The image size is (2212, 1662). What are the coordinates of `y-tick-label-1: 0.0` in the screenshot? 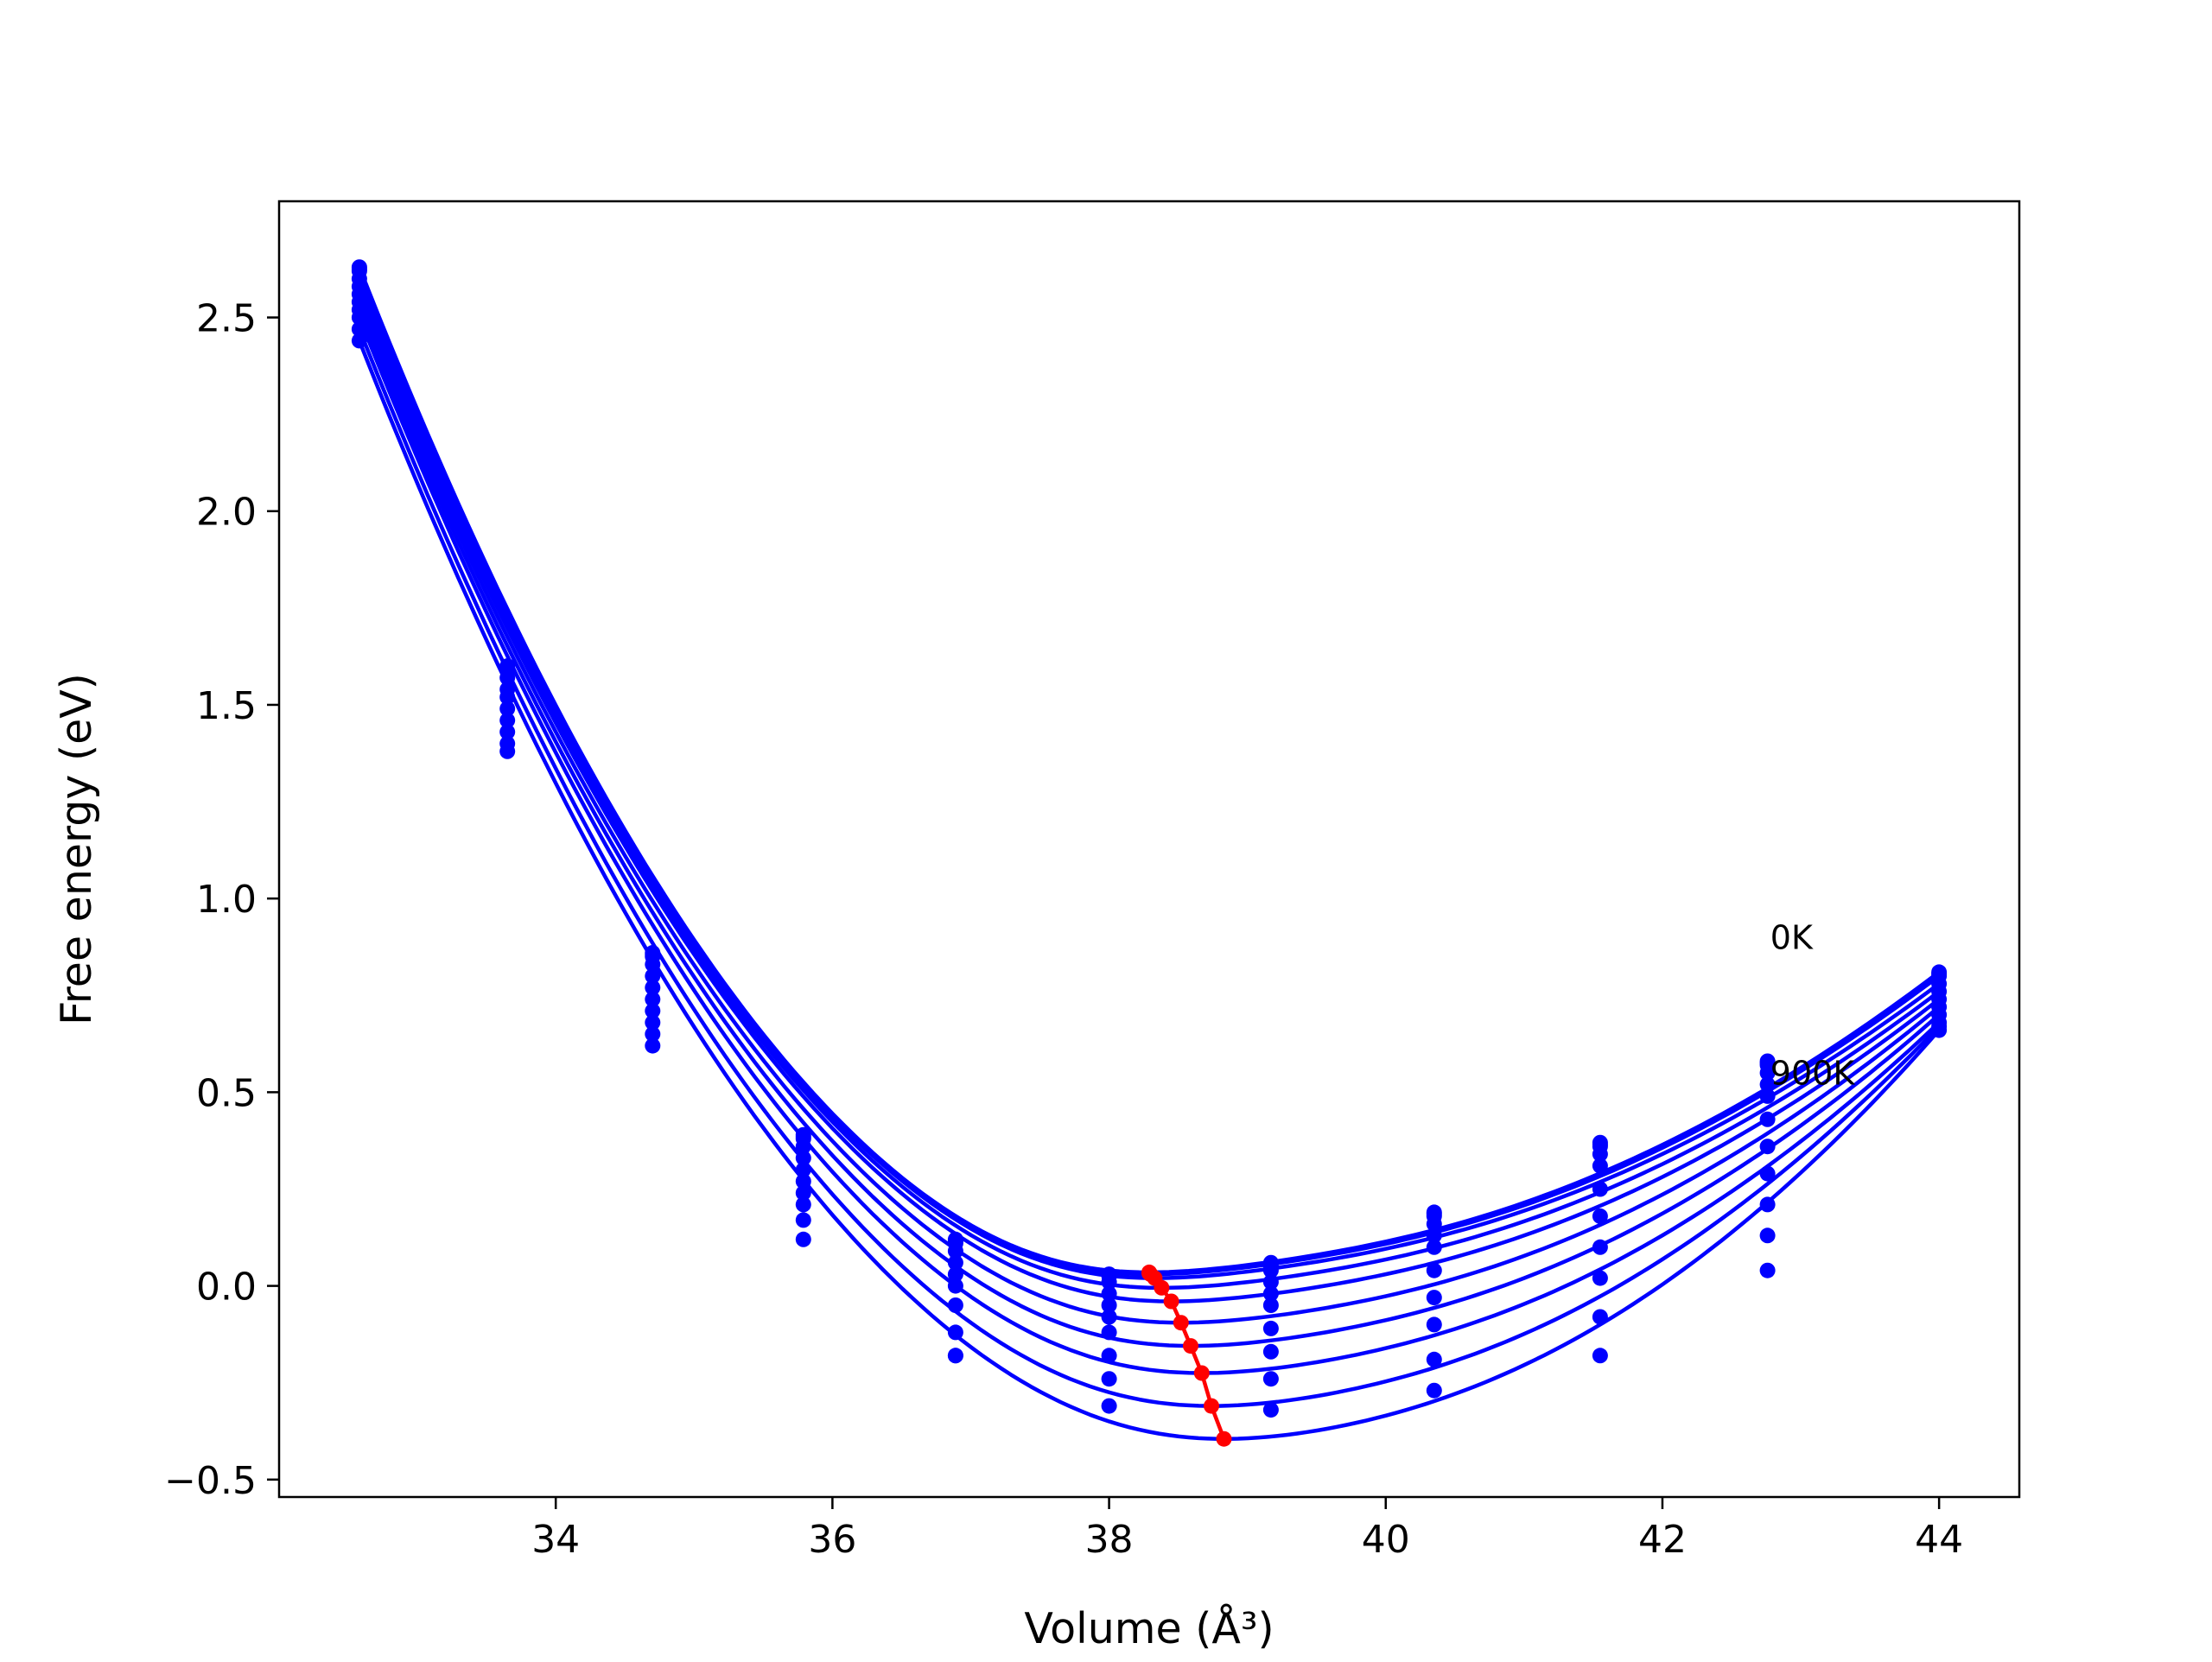 It's located at (226, 1288).